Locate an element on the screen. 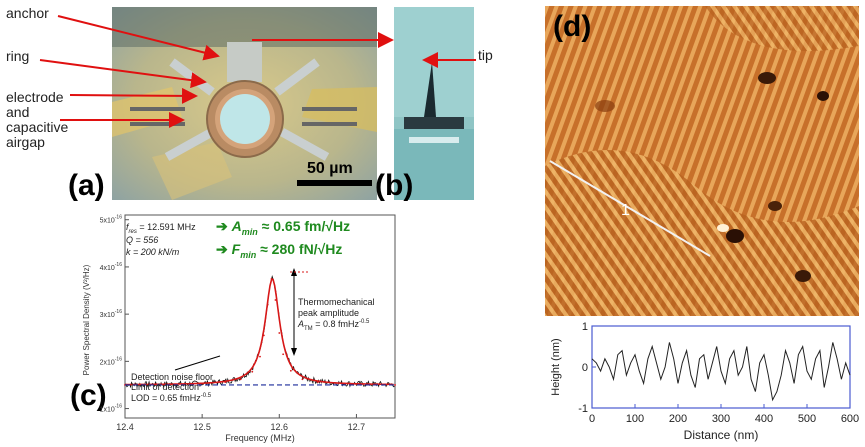 The width and height of the screenshot is (865, 447). param-fres: fres = 12.591 MHz is located at coordinates (161, 228).